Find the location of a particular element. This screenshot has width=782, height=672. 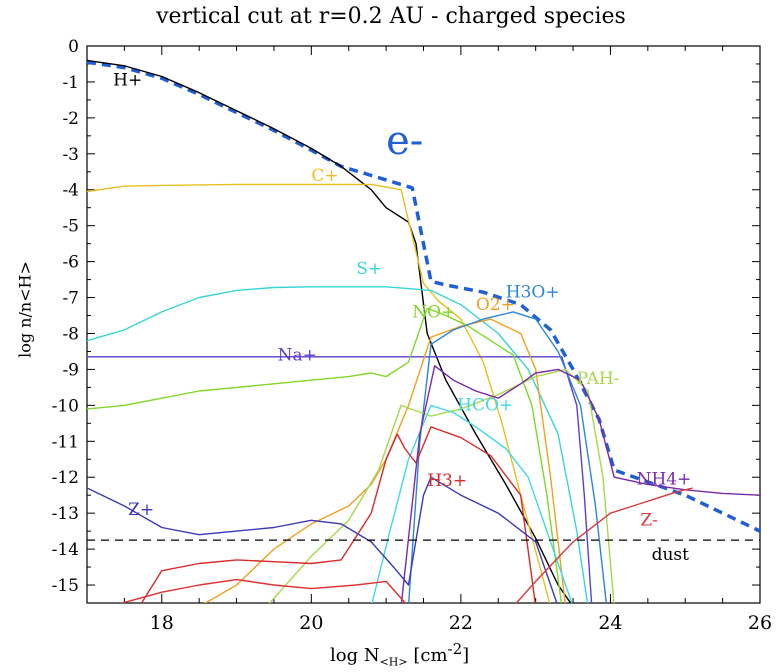

x-axis-label-sub: <H> is located at coordinates (393, 662).